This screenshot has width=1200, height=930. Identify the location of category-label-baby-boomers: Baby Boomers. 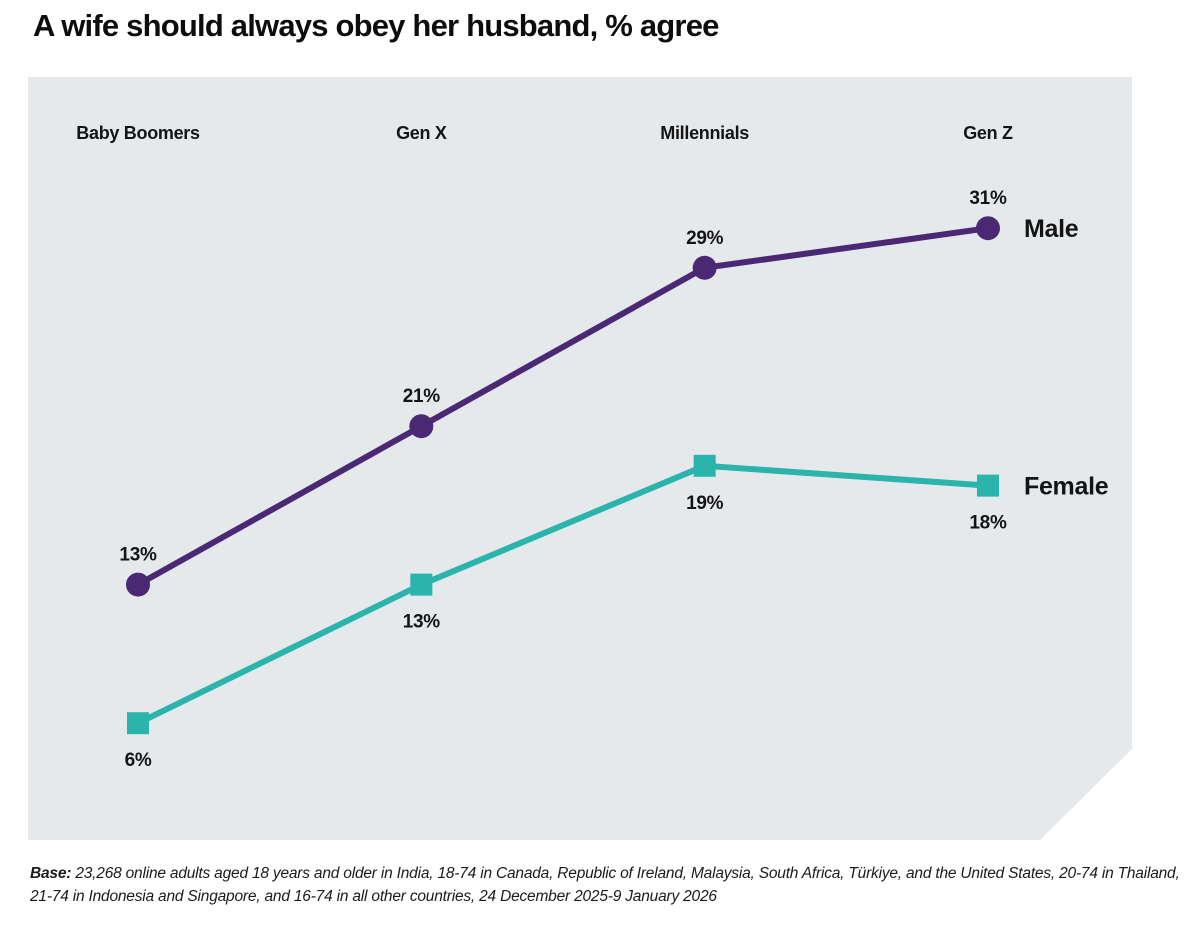
(138, 133).